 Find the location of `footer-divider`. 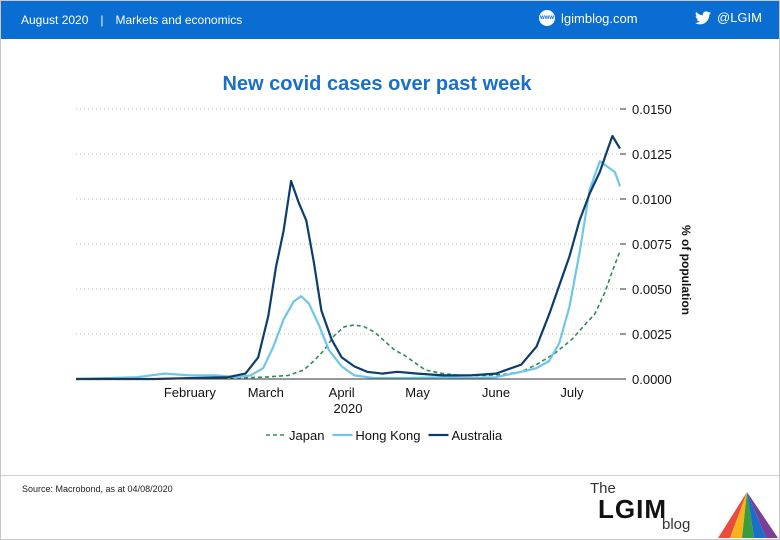

footer-divider is located at coordinates (390, 475).